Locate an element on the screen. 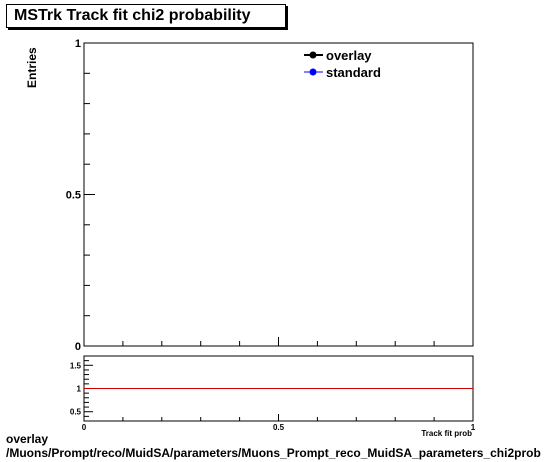  legend-label-overlay: overlay is located at coordinates (349, 55).